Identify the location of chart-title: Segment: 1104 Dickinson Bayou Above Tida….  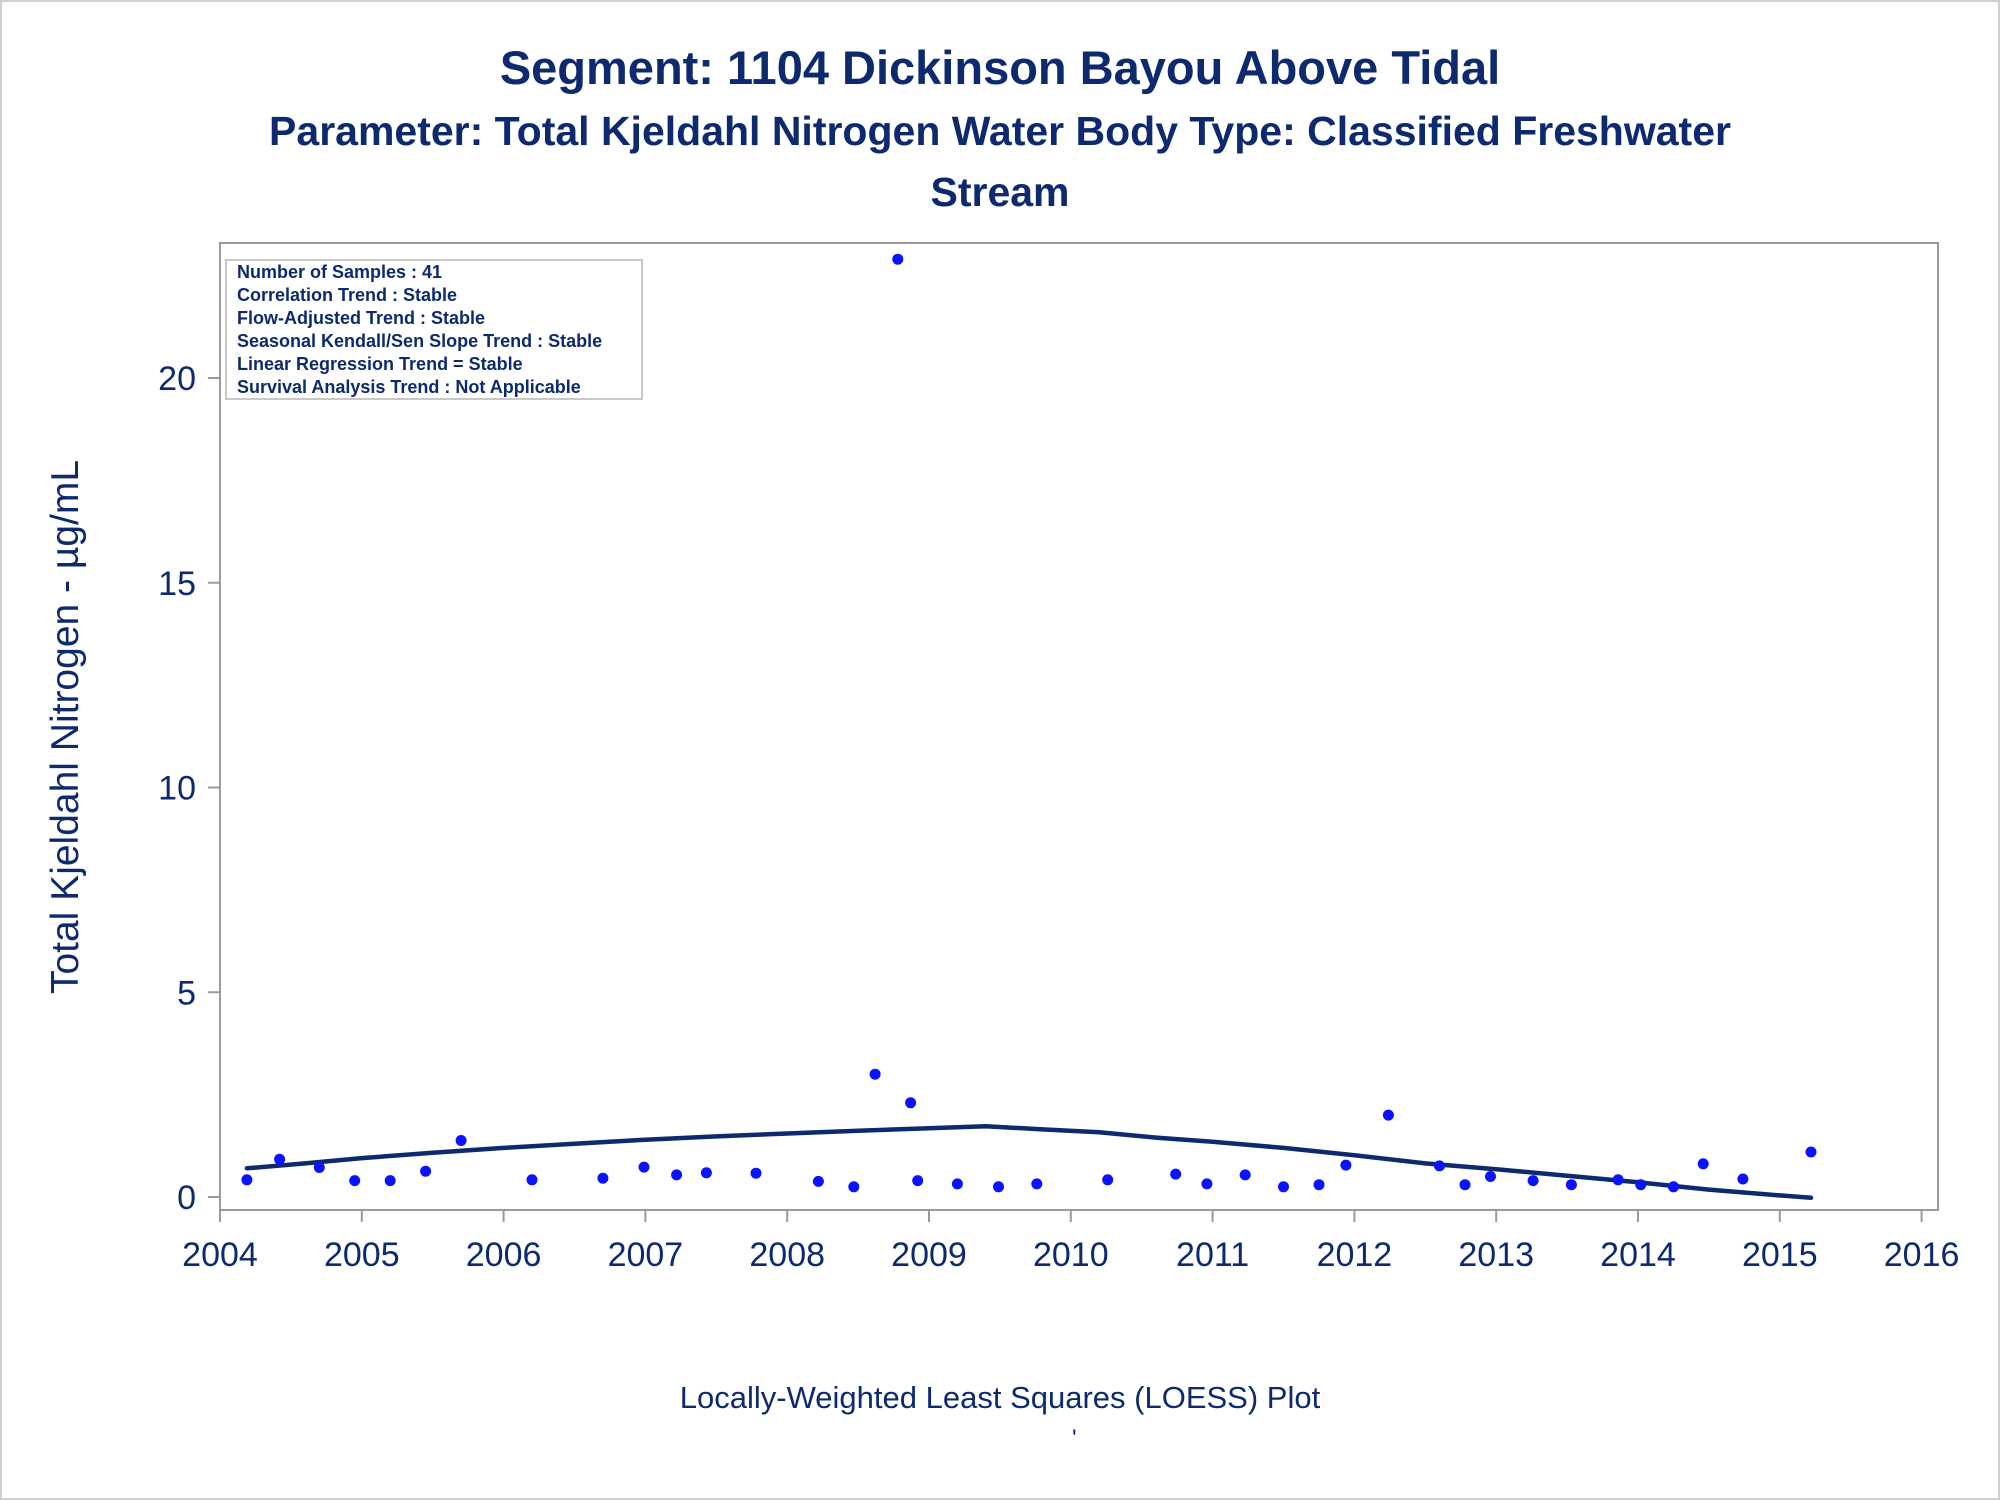
(1000, 67).